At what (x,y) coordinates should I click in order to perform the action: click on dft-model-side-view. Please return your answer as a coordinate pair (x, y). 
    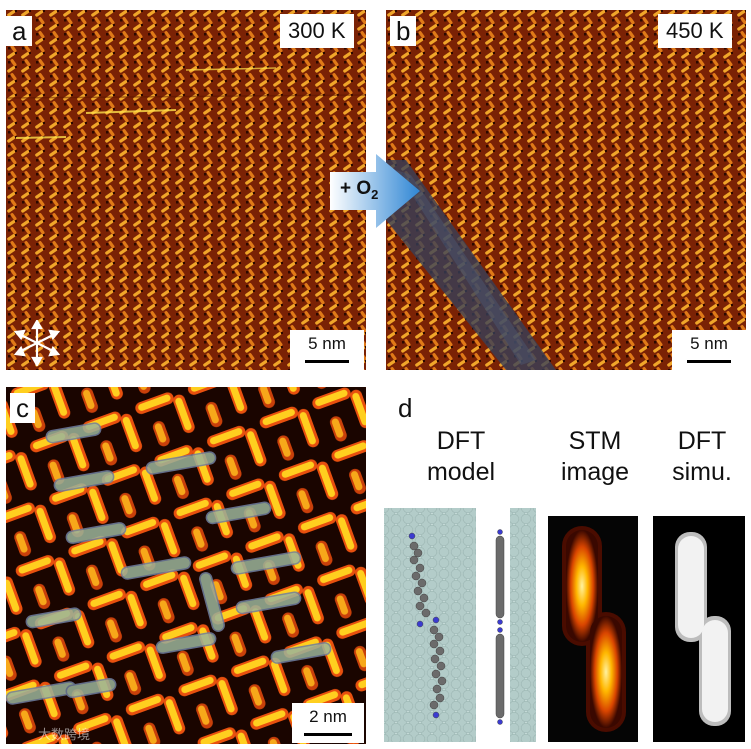
    Looking at the image, I should click on (515, 625).